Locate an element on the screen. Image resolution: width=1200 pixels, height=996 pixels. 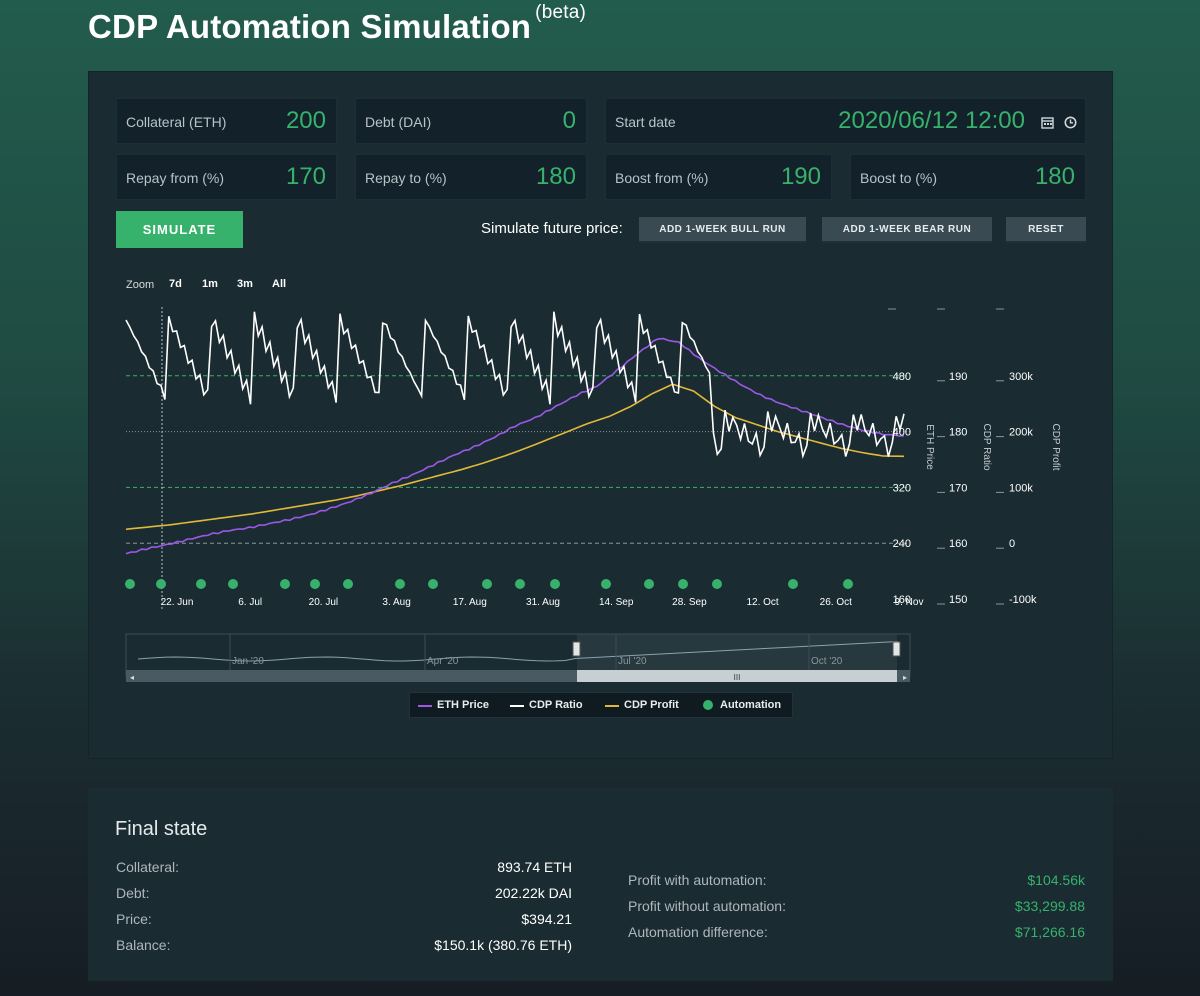
cdp-ratio-tick: 190 is located at coordinates (958, 377).